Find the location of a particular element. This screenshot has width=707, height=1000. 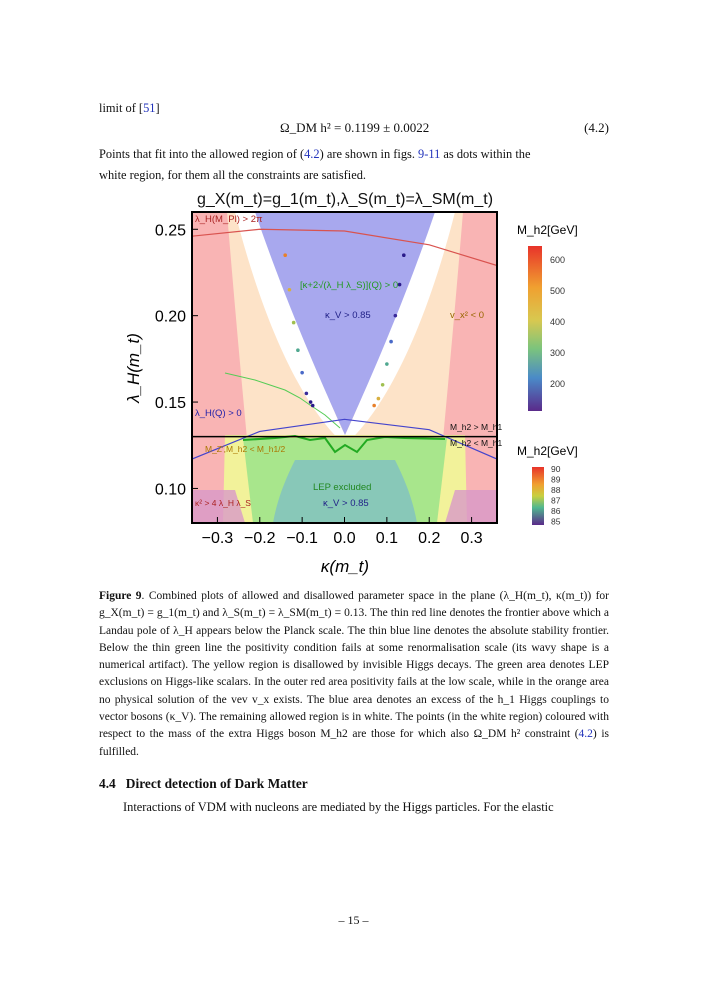

x-tick-label: 0.3 is located at coordinates (471, 538).